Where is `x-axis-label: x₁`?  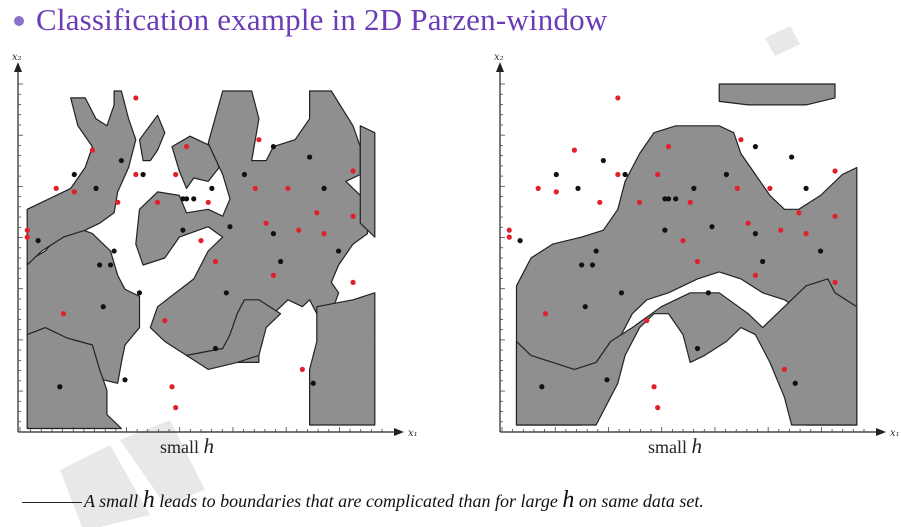
x-axis-label: x₁ is located at coordinates (895, 433).